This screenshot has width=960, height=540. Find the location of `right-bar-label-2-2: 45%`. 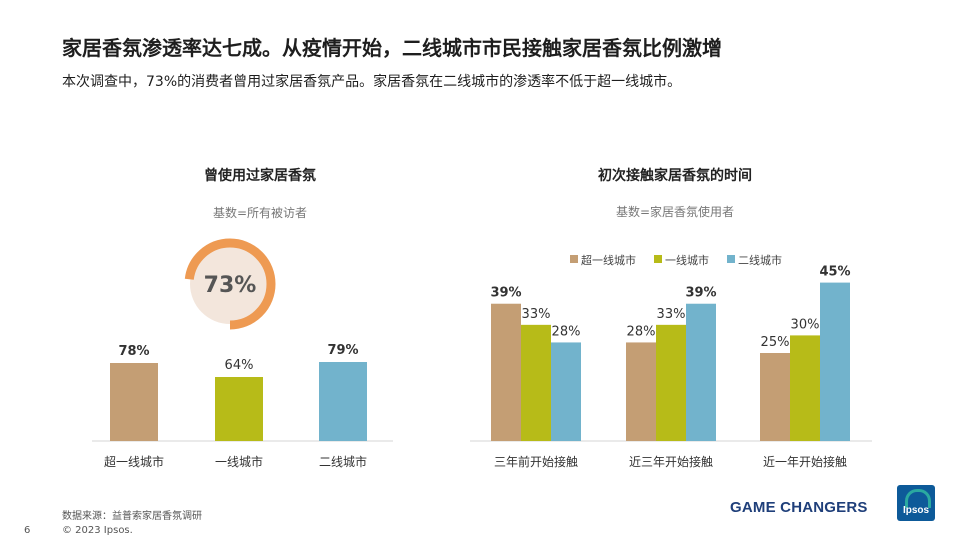

right-bar-label-2-2: 45% is located at coordinates (834, 272).